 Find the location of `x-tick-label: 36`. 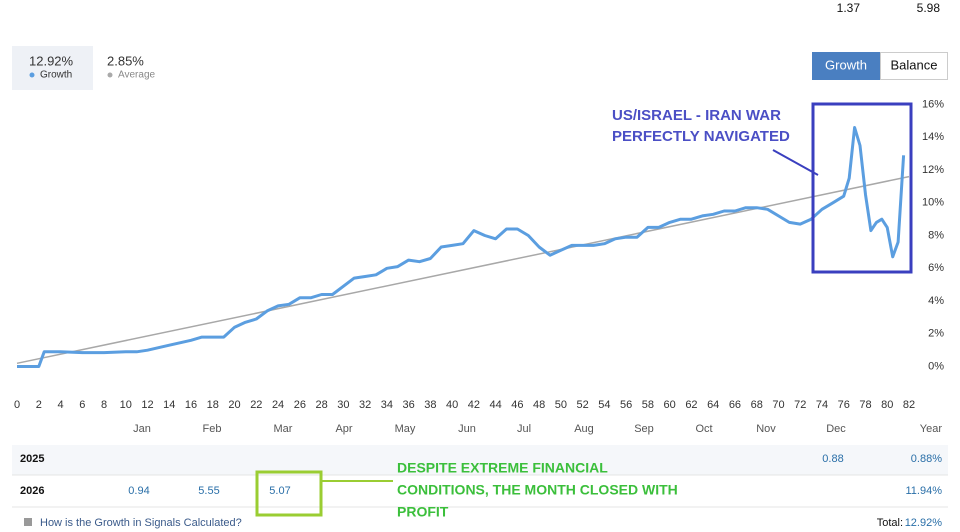

x-tick-label: 36 is located at coordinates (408, 405).